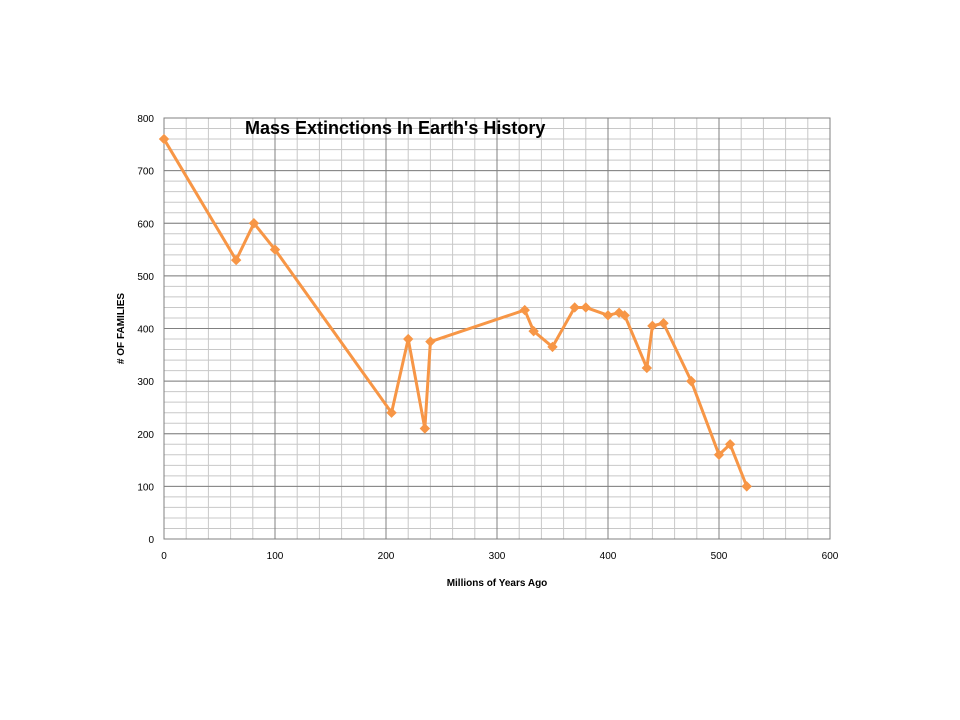  Describe the element at coordinates (830, 556) in the screenshot. I see `x-tick-label: 600` at that location.